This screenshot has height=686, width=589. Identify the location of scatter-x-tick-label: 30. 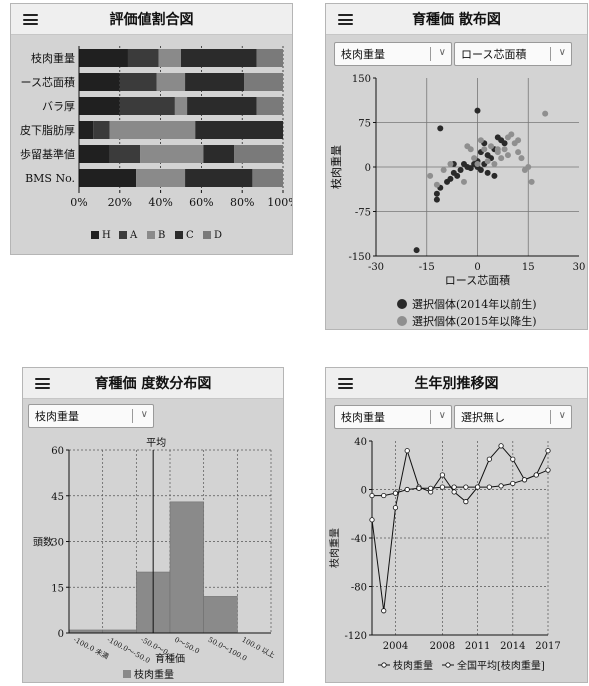
(579, 267).